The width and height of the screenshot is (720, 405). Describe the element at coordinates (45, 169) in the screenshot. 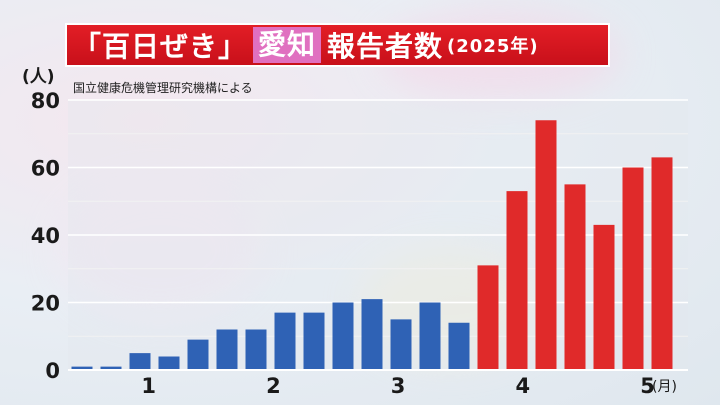

I see `y-tick-label: 60` at that location.